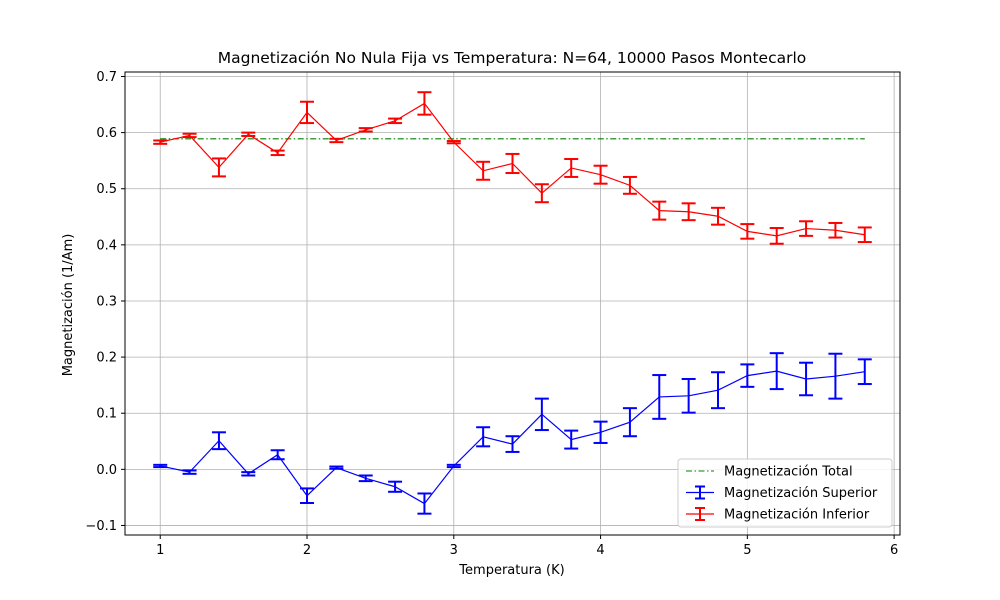  I want to click on x-axis-label: Temperatura (K), so click(511, 570).